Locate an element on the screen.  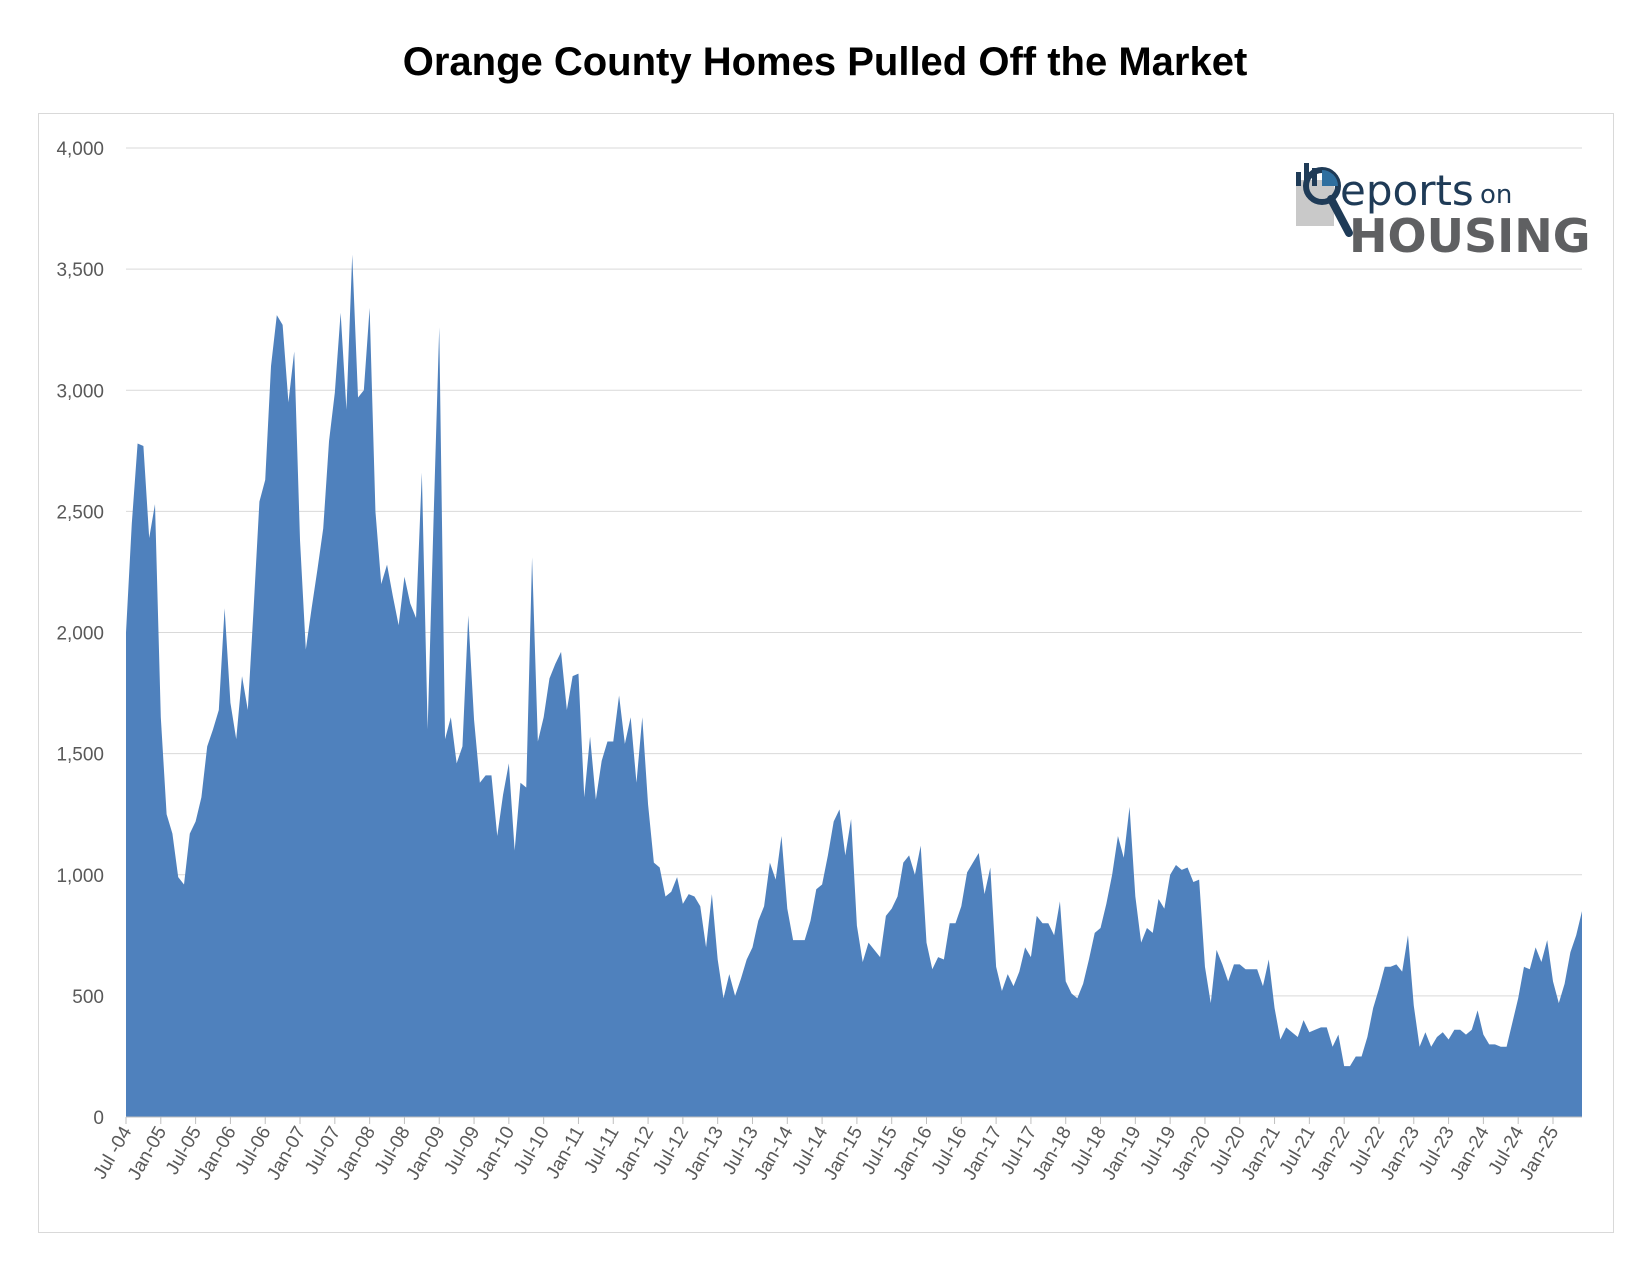
logo-on: on is located at coordinates (1496, 195).